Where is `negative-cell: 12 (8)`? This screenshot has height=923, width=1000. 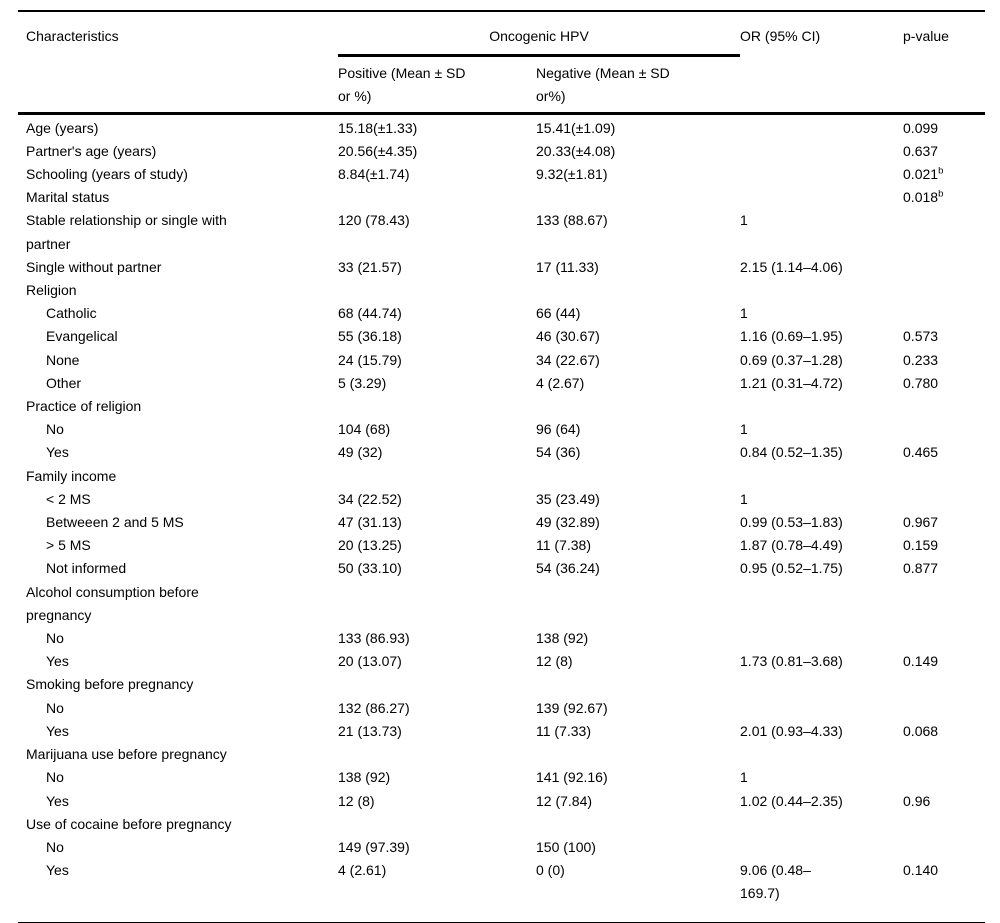 negative-cell: 12 (8) is located at coordinates (554, 661).